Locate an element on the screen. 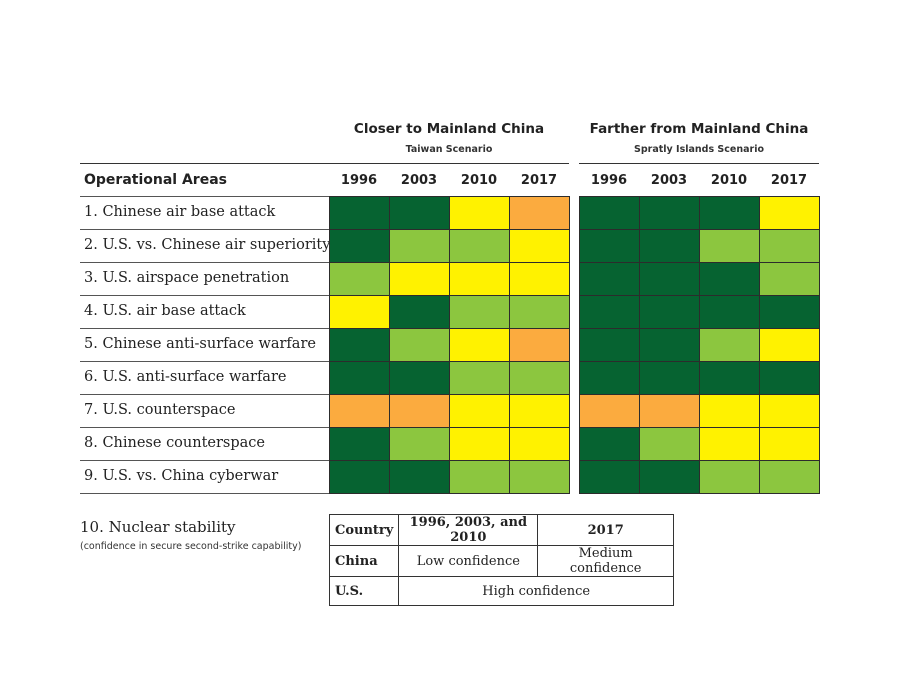 The height and width of the screenshot is (700, 900). cell-spratly-row7-1996 is located at coordinates (609, 411).